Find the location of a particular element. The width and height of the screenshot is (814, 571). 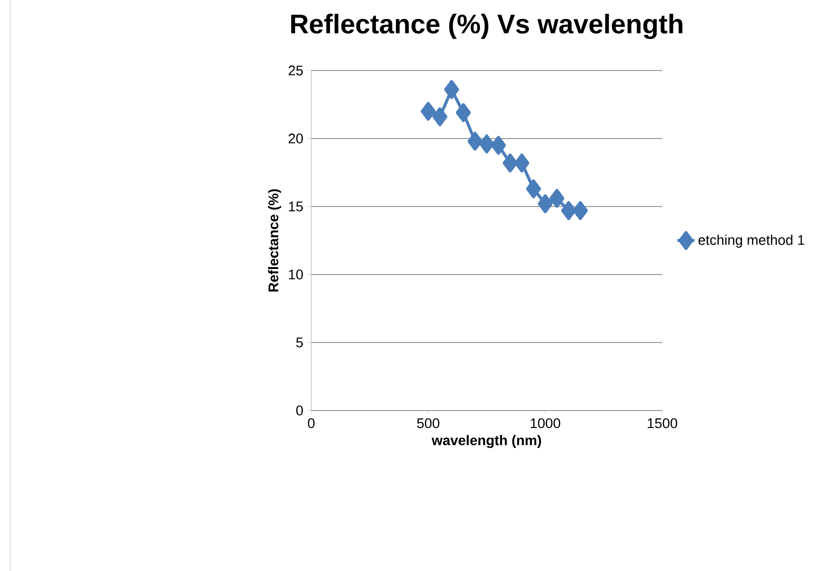

y-axis-title: Reflectance (%) is located at coordinates (275, 240).